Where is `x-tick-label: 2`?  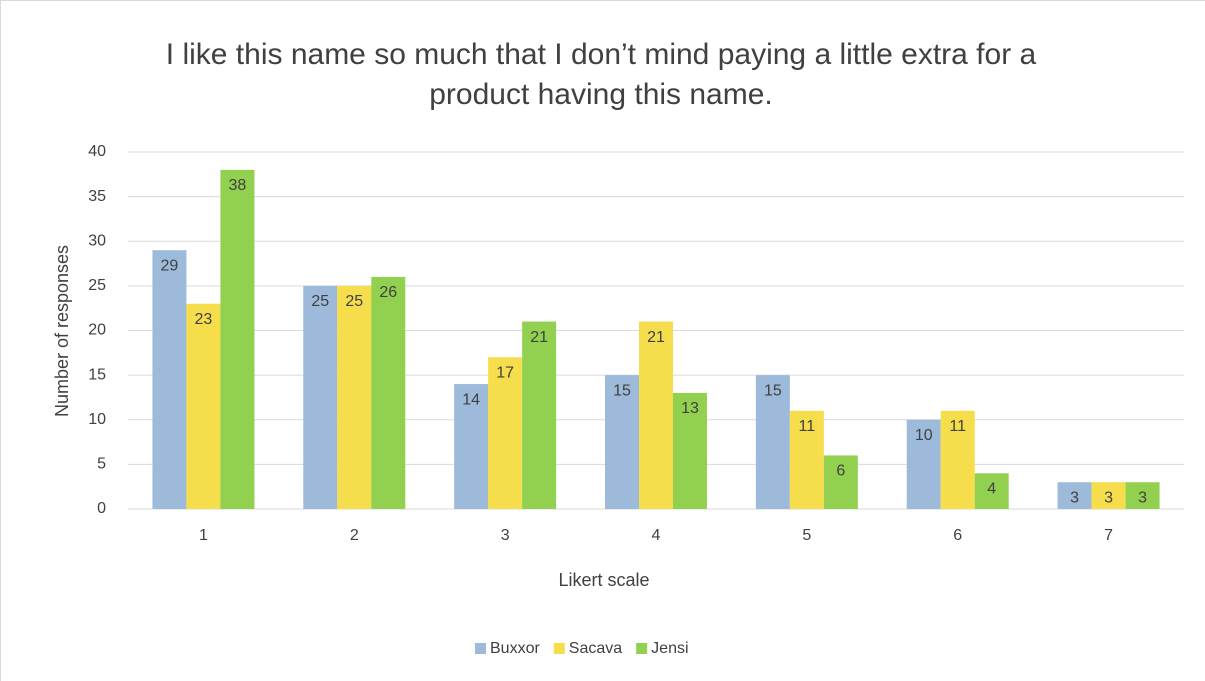
x-tick-label: 2 is located at coordinates (354, 535).